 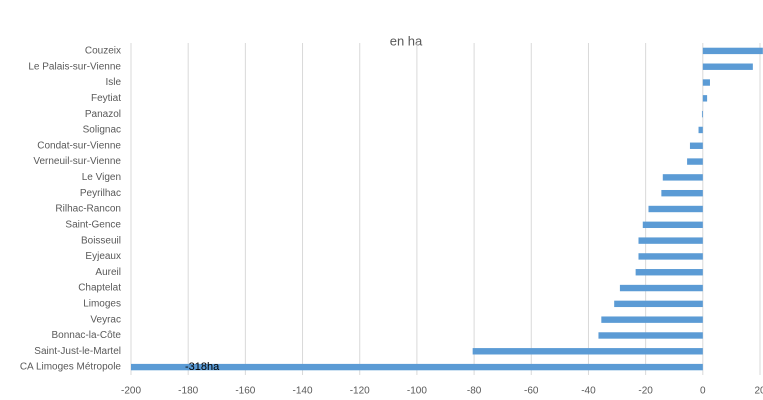 What do you see at coordinates (417, 391) in the screenshot?
I see `x-tick-label: -100` at bounding box center [417, 391].